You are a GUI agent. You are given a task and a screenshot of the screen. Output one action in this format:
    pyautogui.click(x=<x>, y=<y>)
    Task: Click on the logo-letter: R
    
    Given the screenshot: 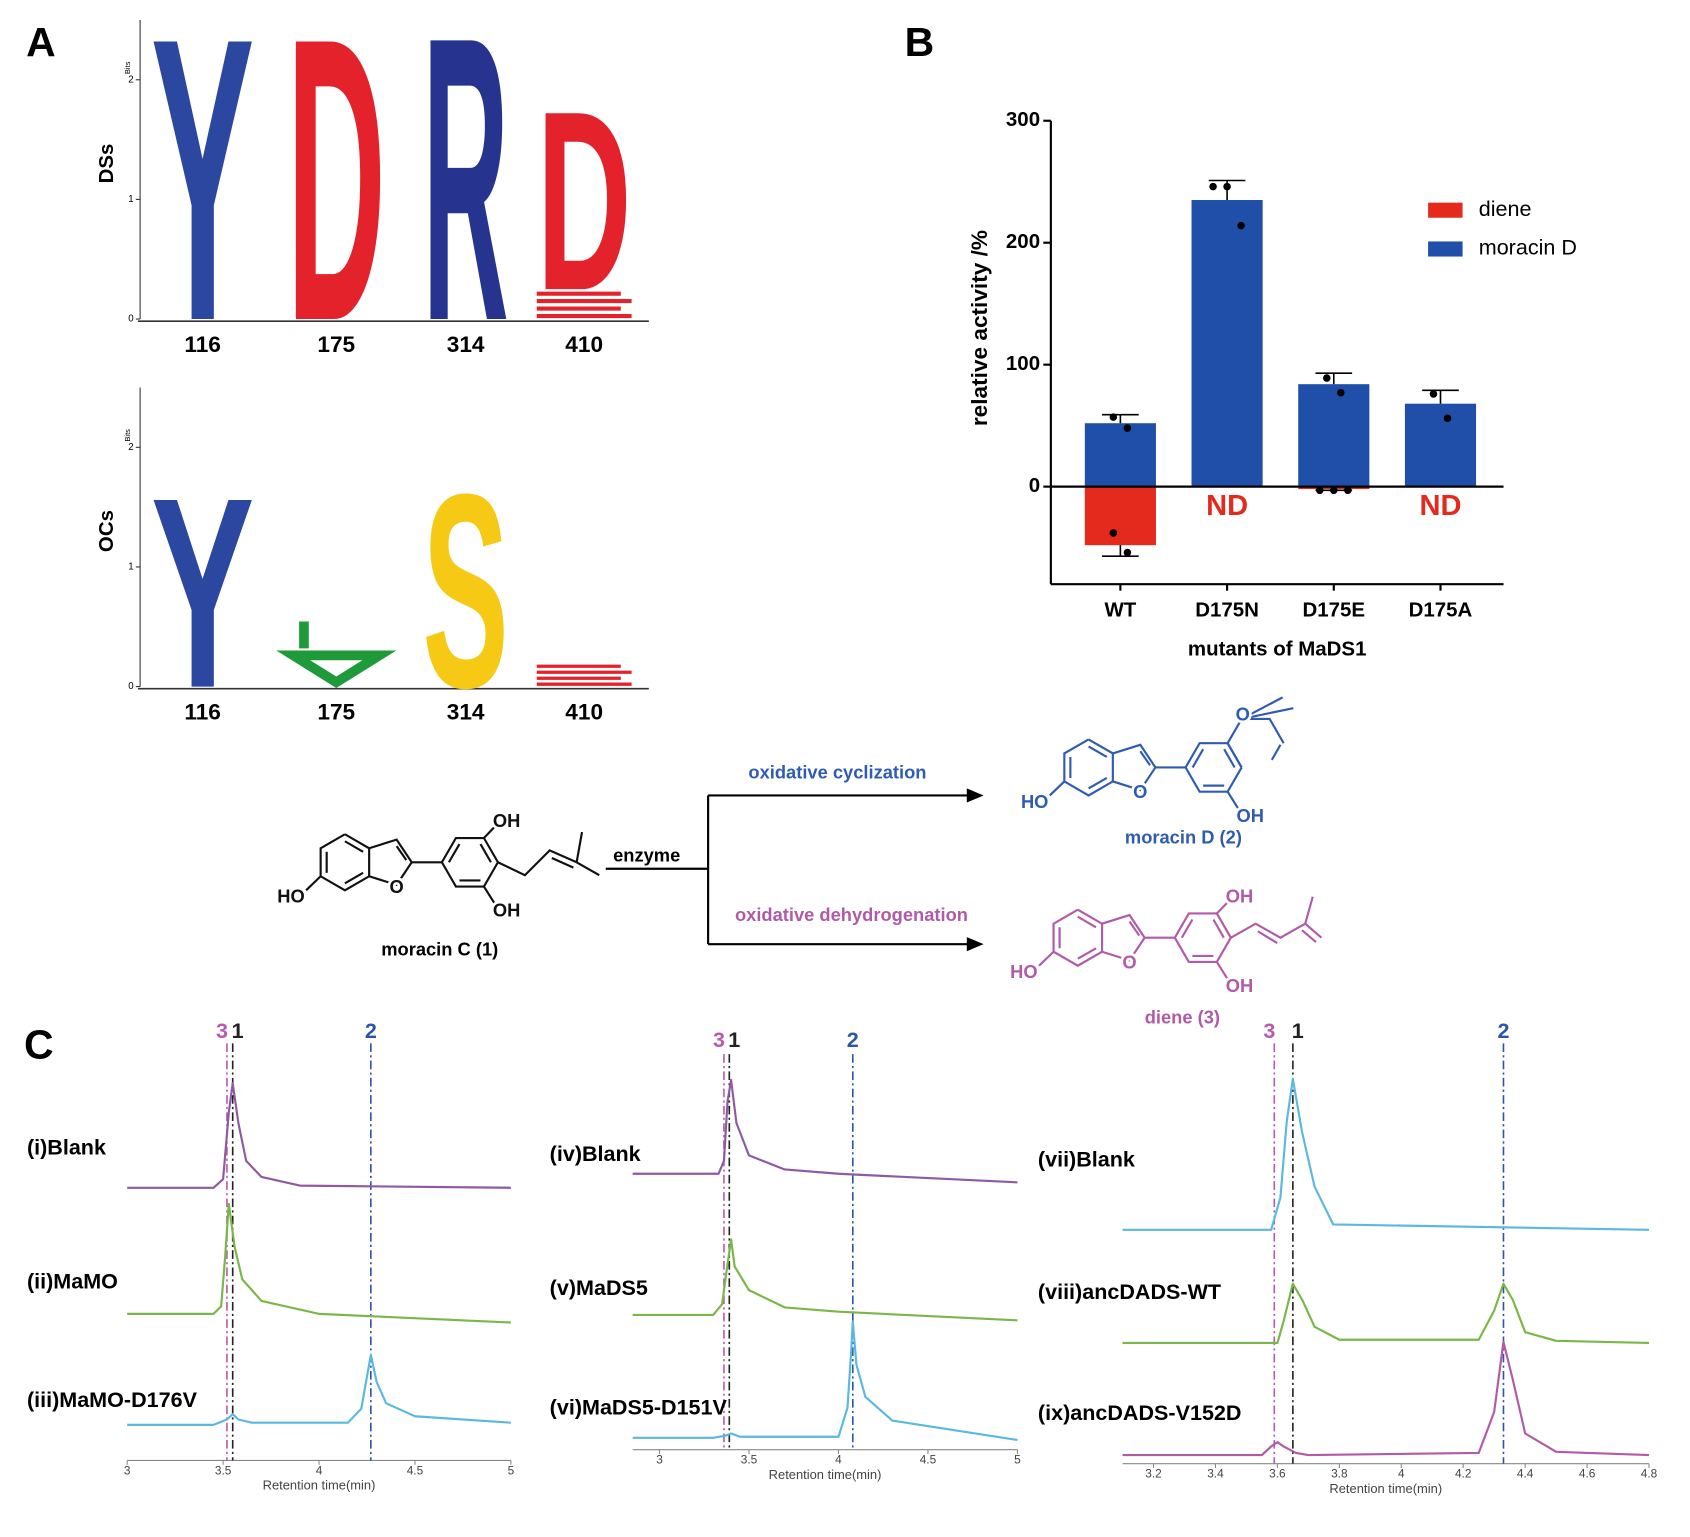 What is the action you would take?
    pyautogui.click(x=466, y=202)
    